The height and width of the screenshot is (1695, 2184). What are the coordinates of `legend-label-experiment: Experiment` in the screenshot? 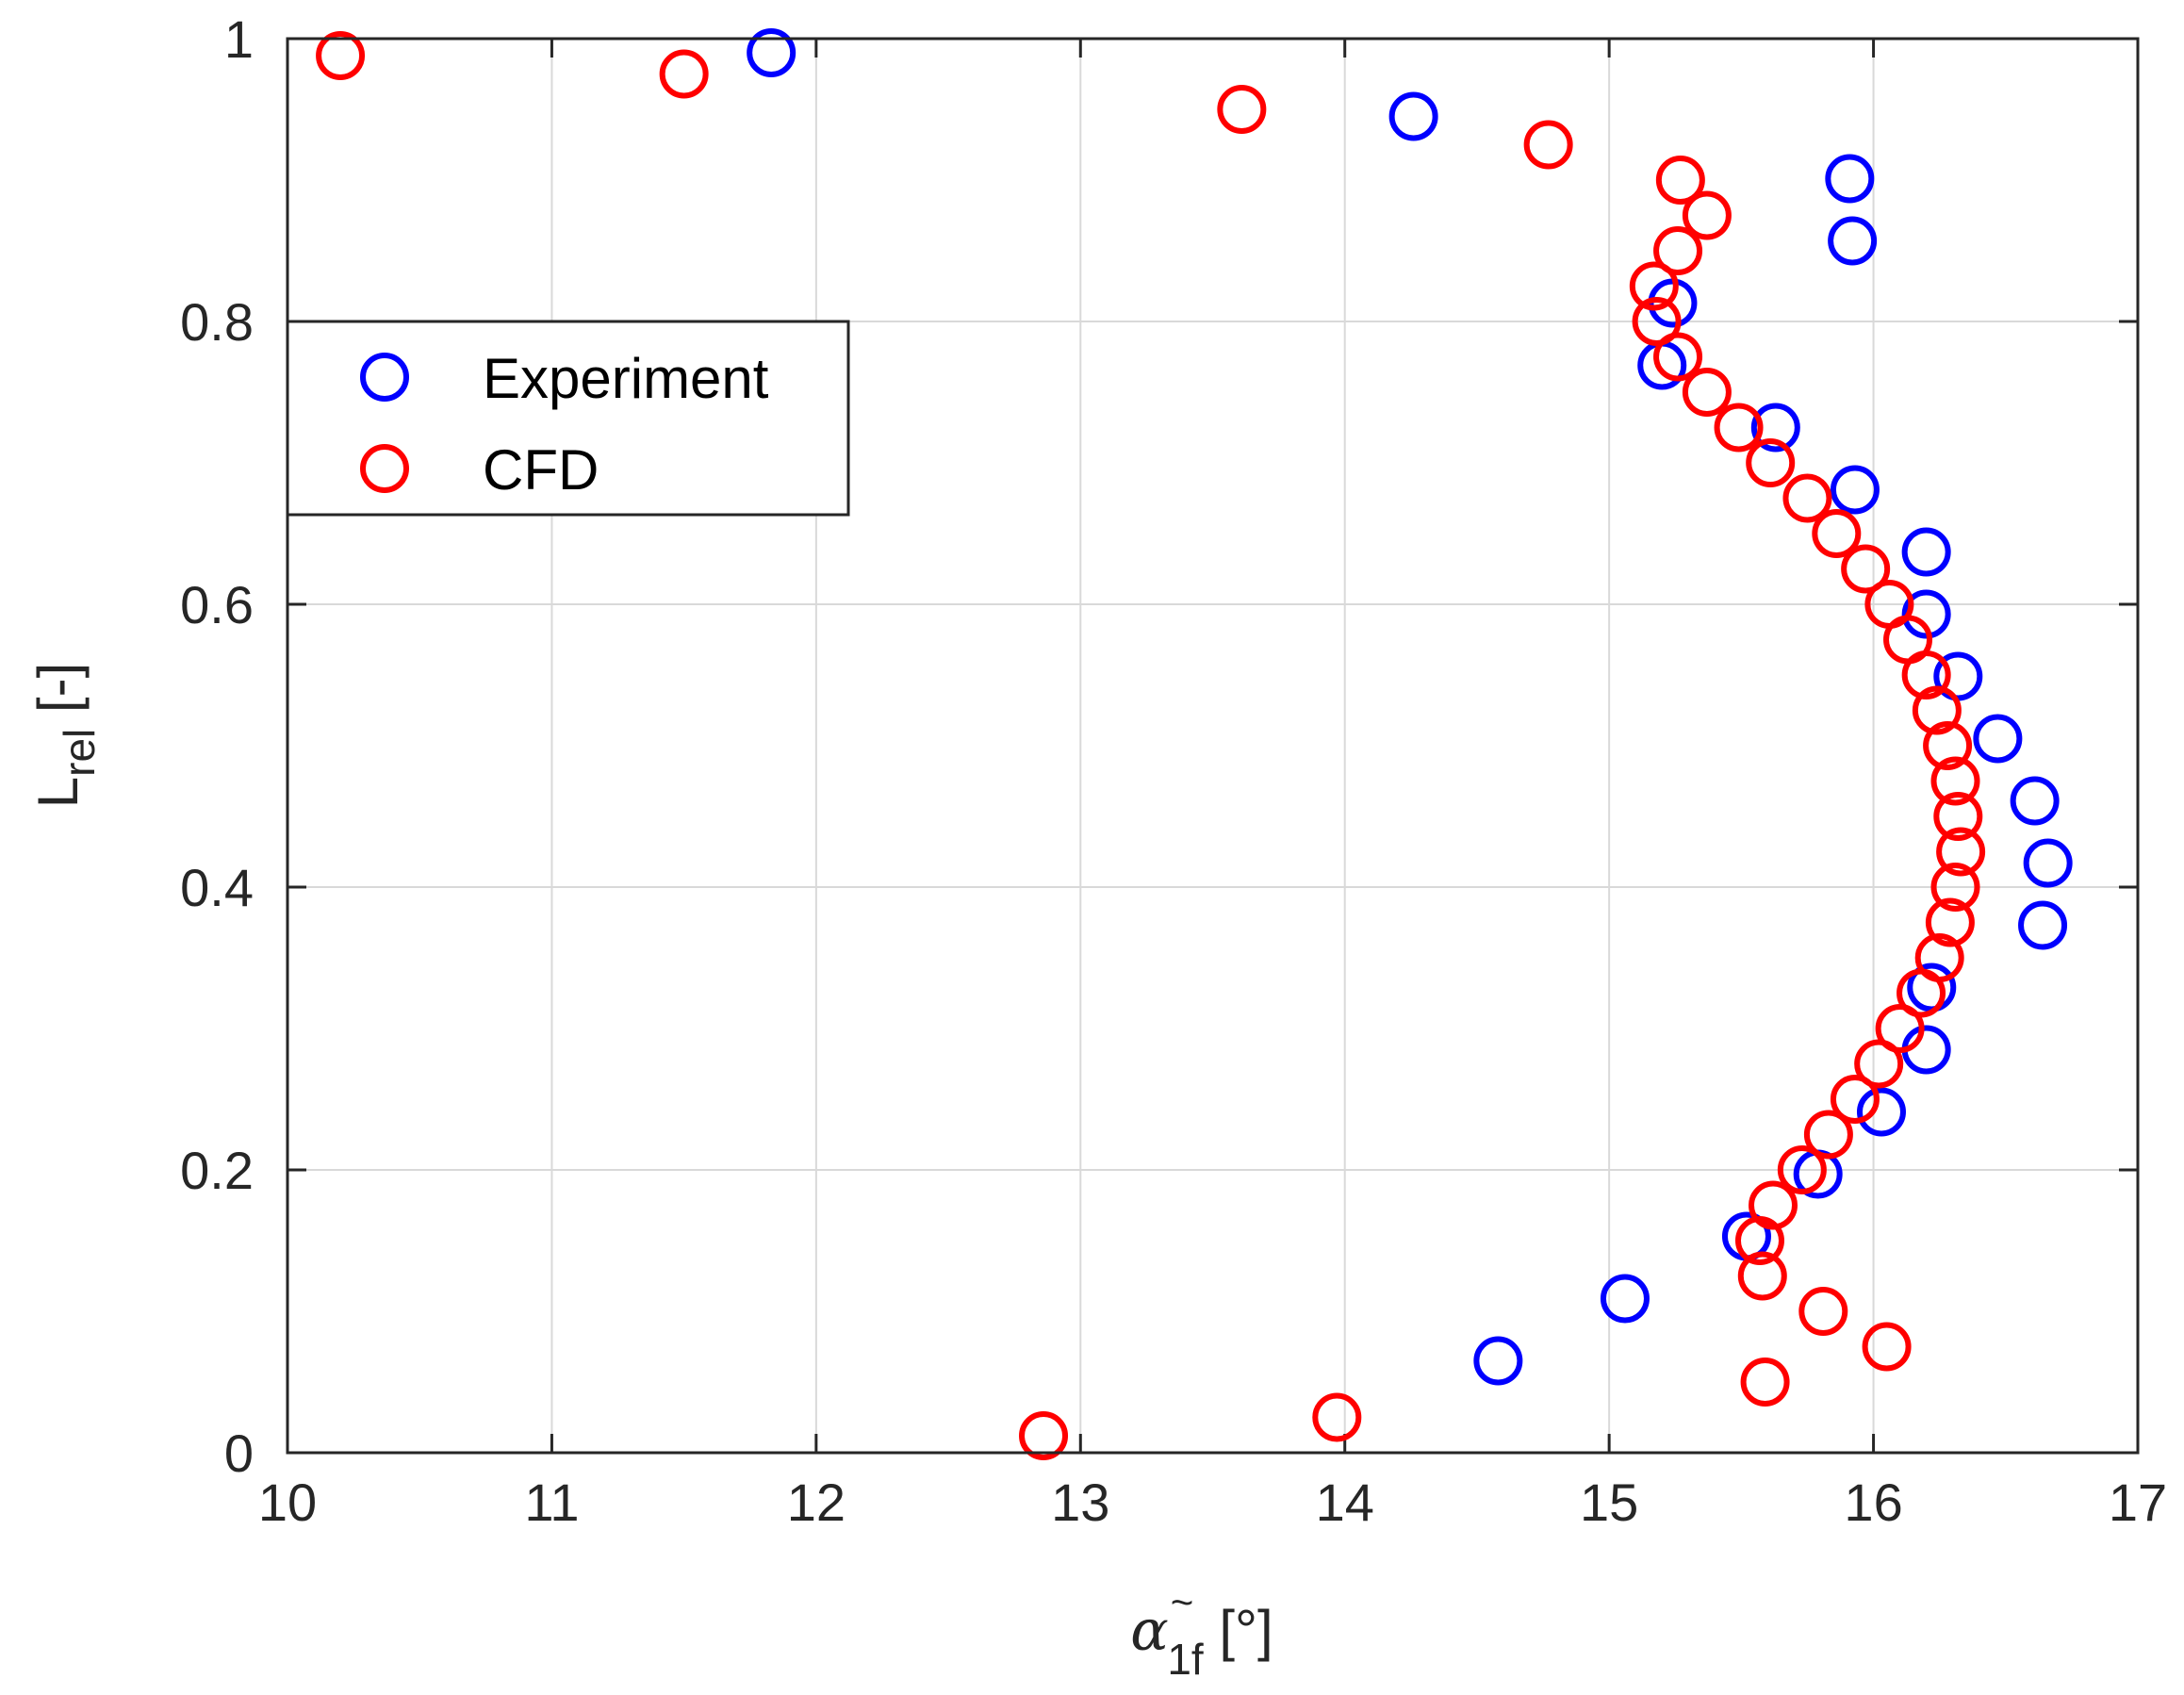 It's located at (626, 378).